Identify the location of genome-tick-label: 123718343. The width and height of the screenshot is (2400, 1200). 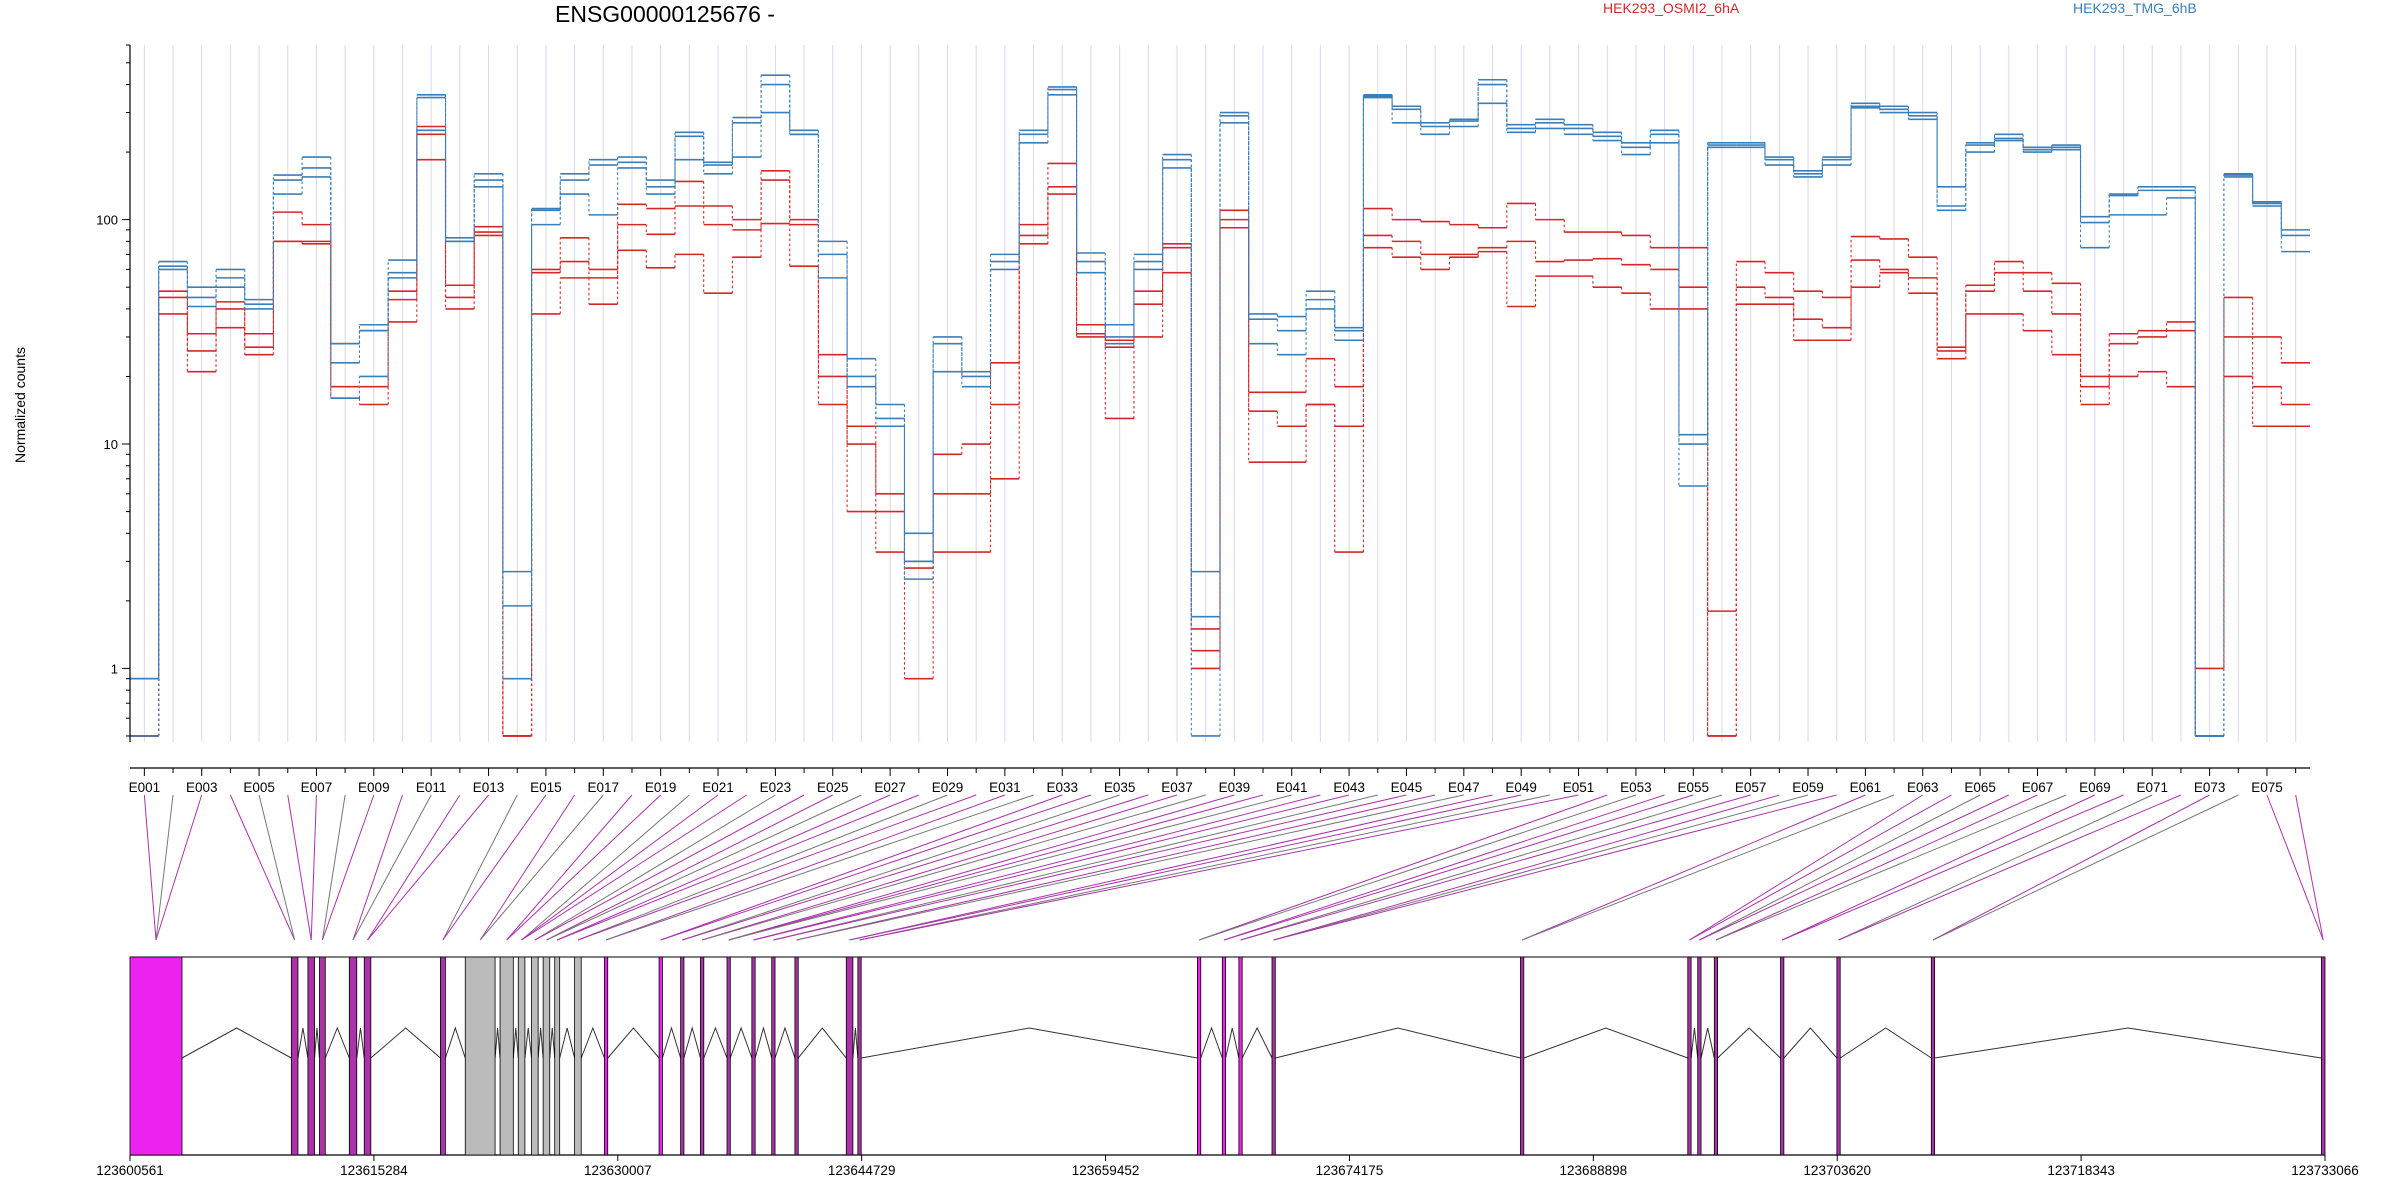
(2081, 1170).